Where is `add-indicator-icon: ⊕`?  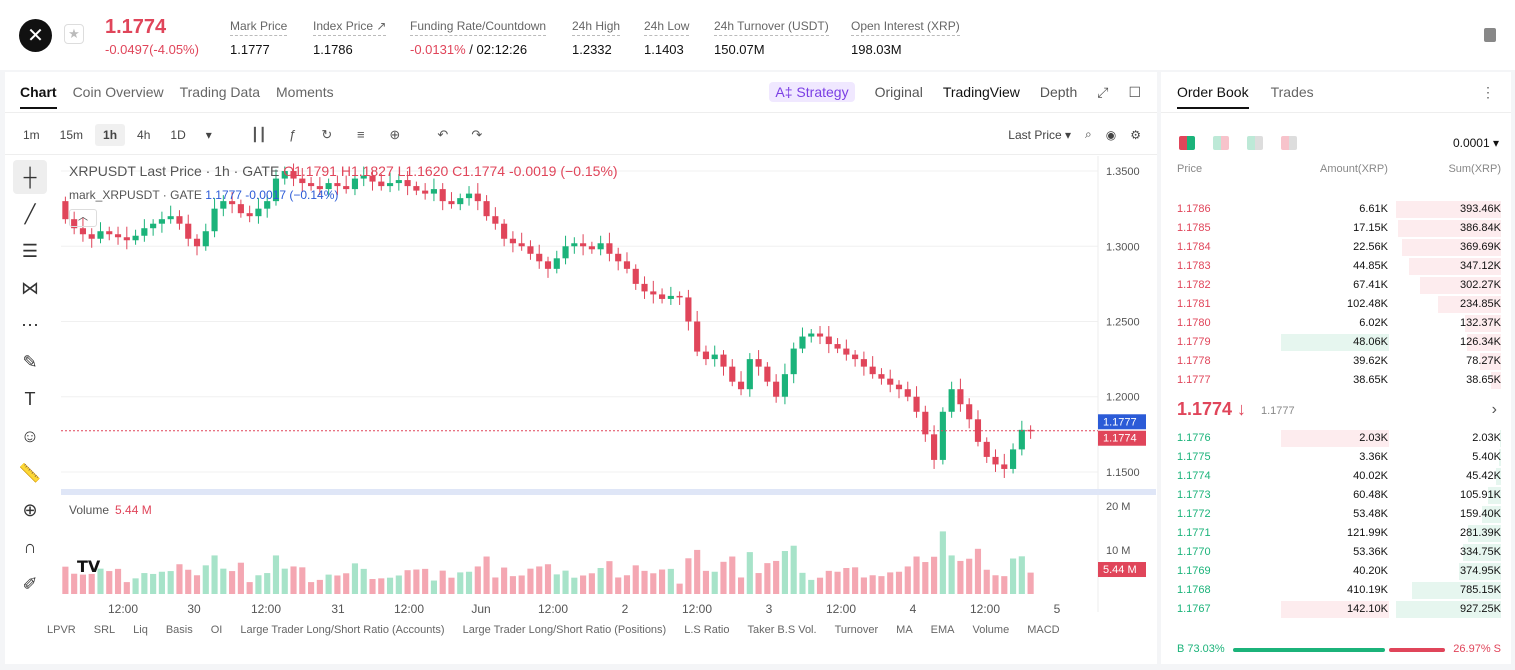 add-indicator-icon: ⊕ is located at coordinates (395, 134).